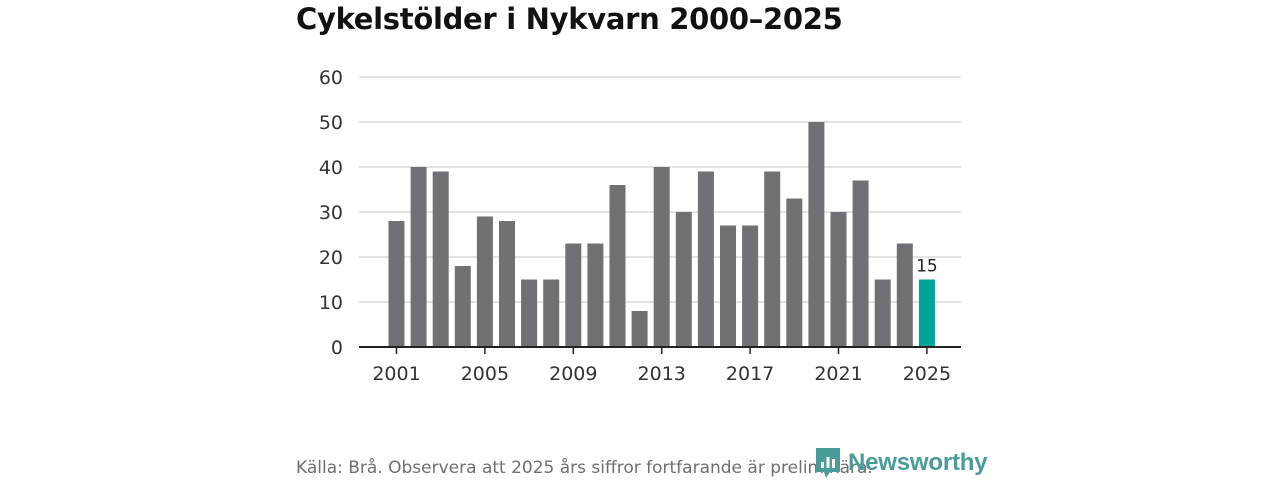 The height and width of the screenshot is (480, 1280). Describe the element at coordinates (750, 374) in the screenshot. I see `x-tick-label: 2017` at that location.